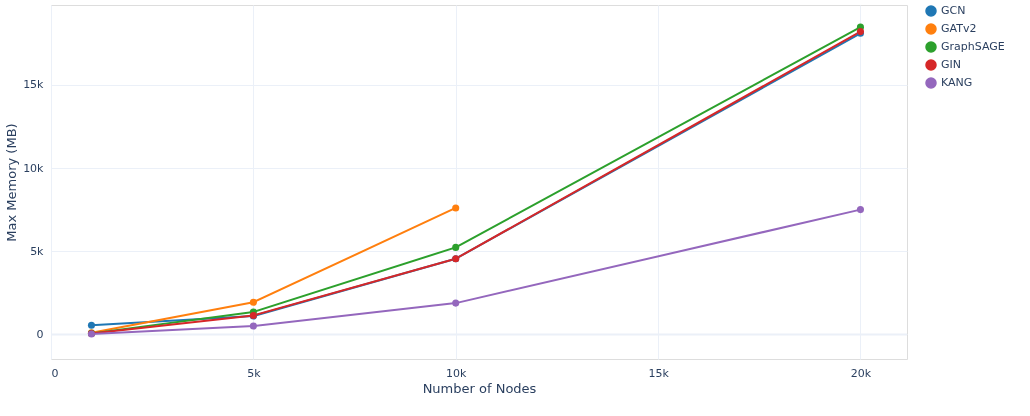  I want to click on legend-label: GraphSAGE, so click(973, 46).